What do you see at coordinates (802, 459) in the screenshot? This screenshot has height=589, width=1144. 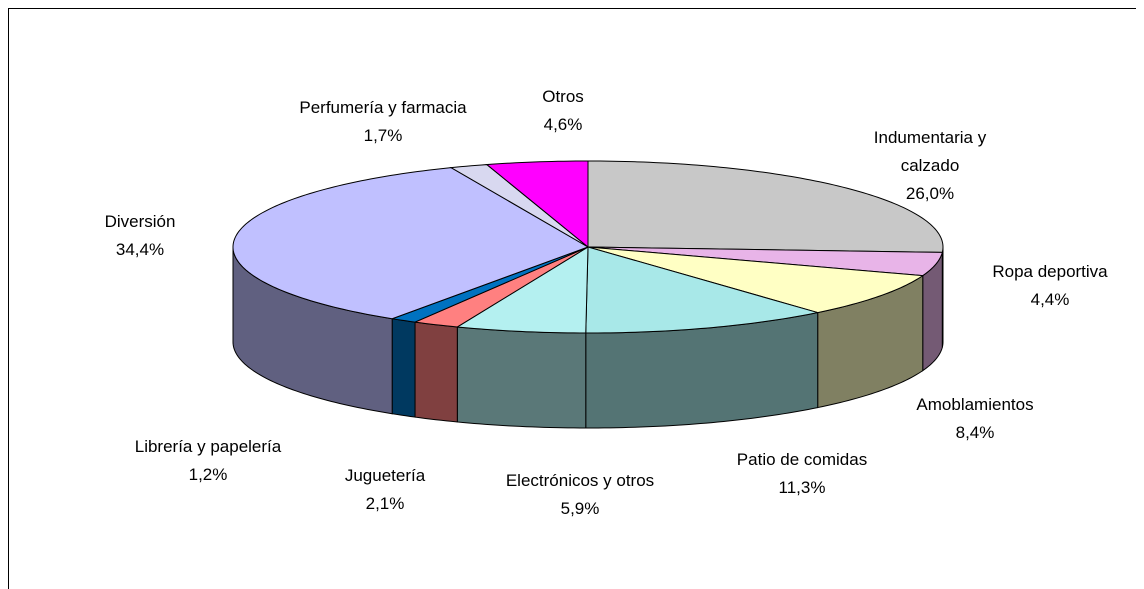 I see `category-label: Patio de comidas` at bounding box center [802, 459].